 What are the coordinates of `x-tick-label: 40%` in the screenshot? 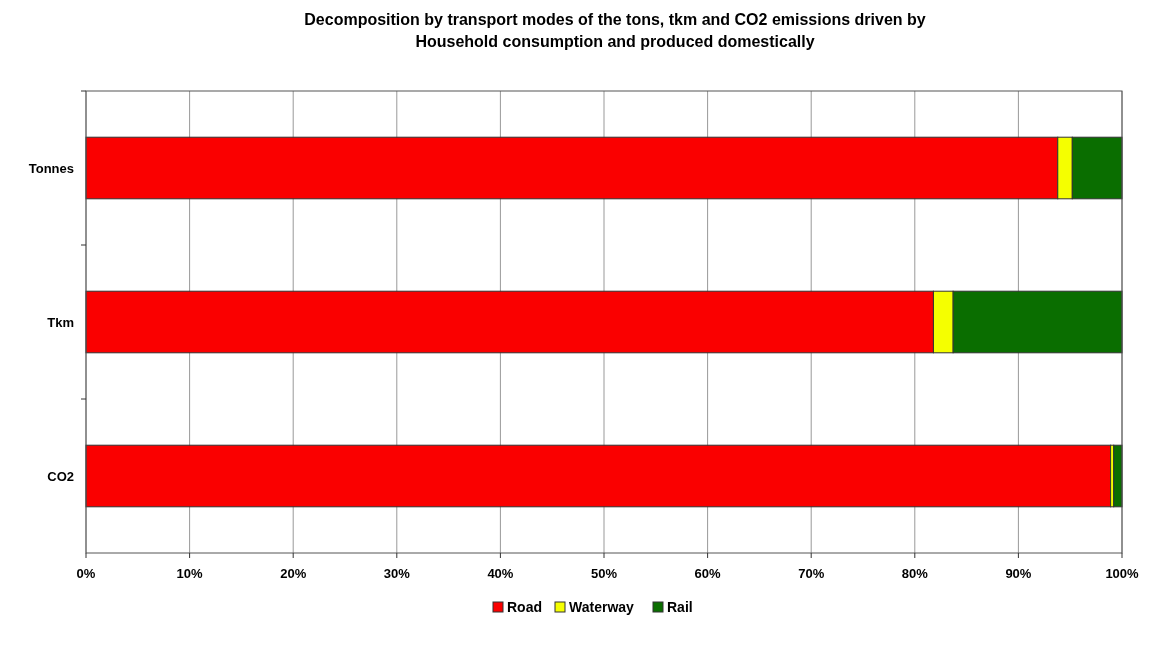 It's located at (500, 573).